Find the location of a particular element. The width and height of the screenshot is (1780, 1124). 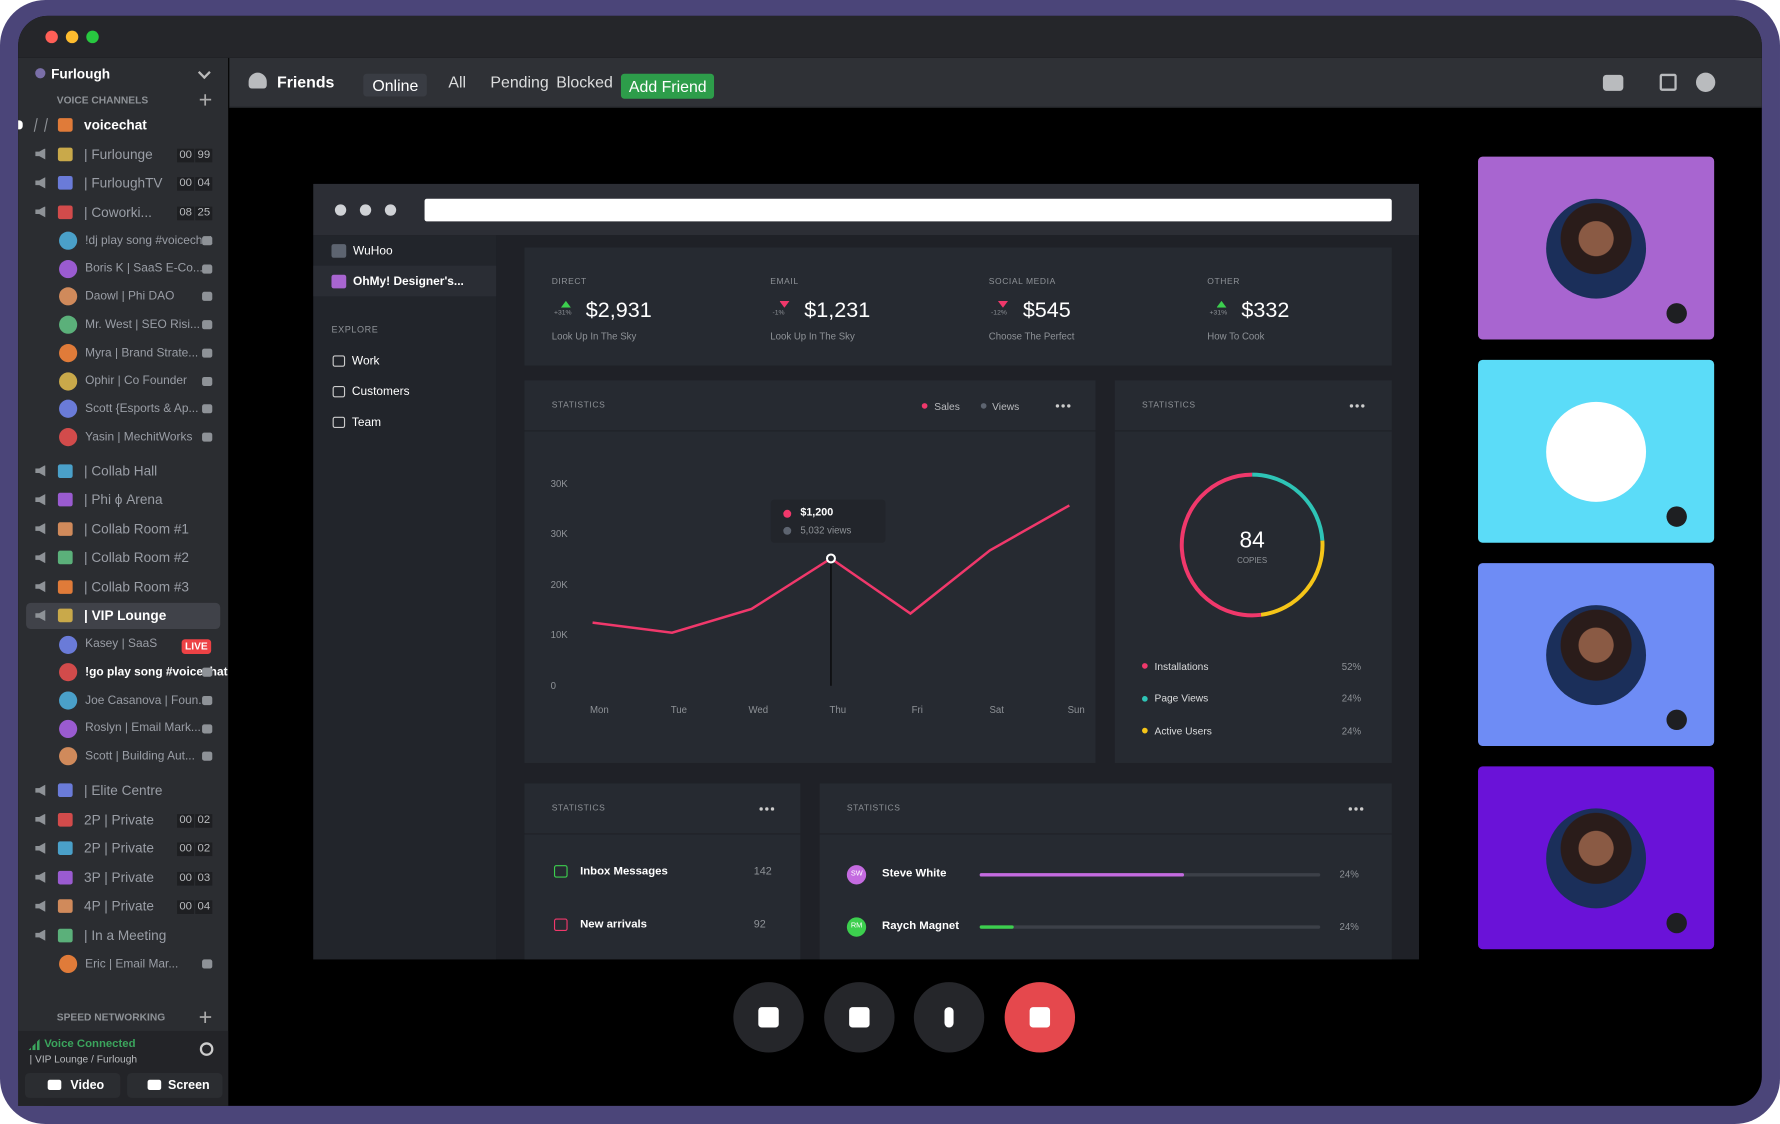

workspace-name: WuHoo is located at coordinates (373, 250).